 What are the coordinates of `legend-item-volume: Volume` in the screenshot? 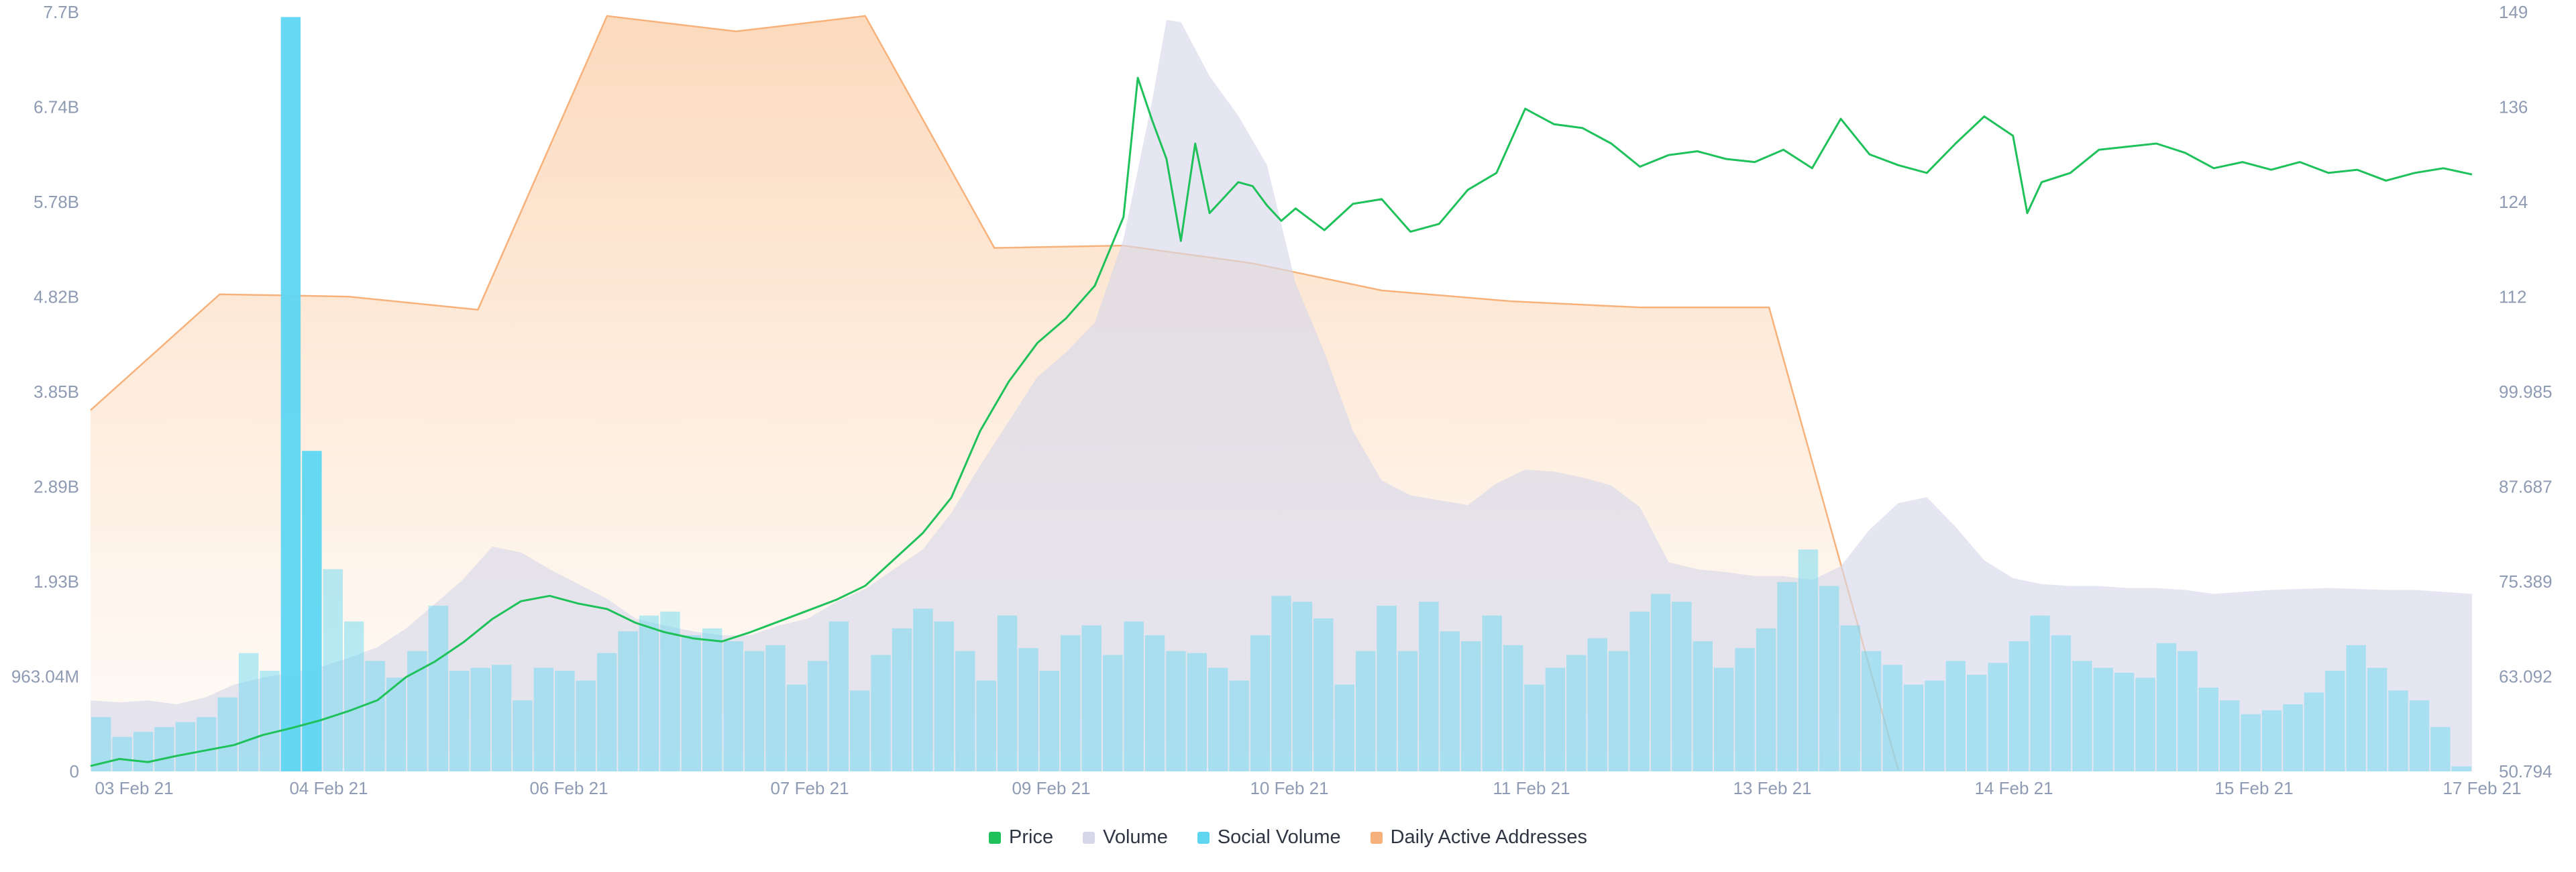 It's located at (1125, 837).